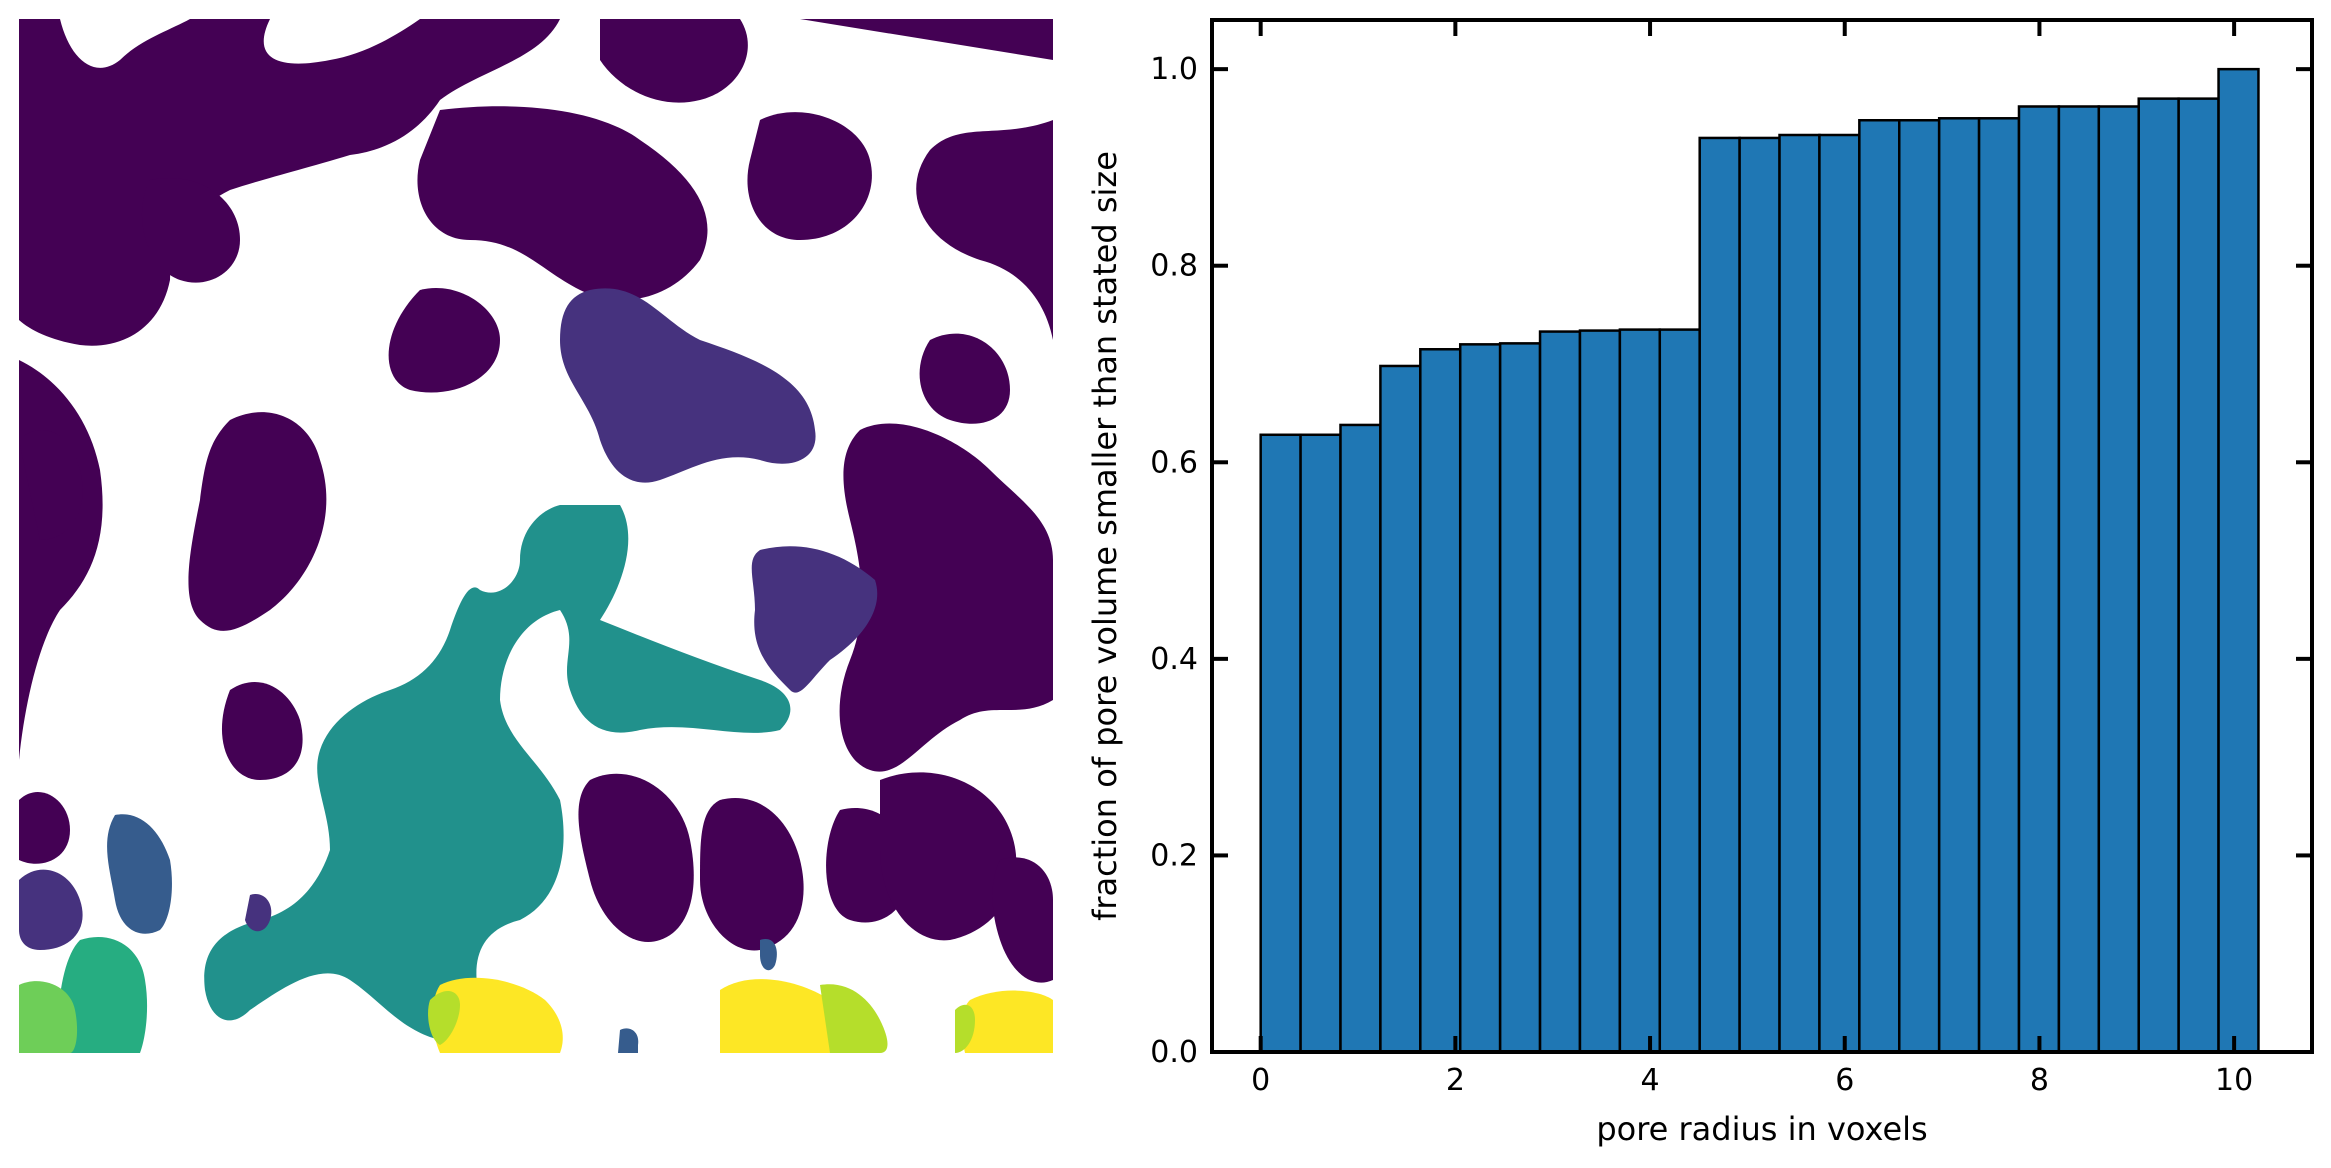  Describe the element at coordinates (1455, 1080) in the screenshot. I see `x-tick-label: 2` at that location.